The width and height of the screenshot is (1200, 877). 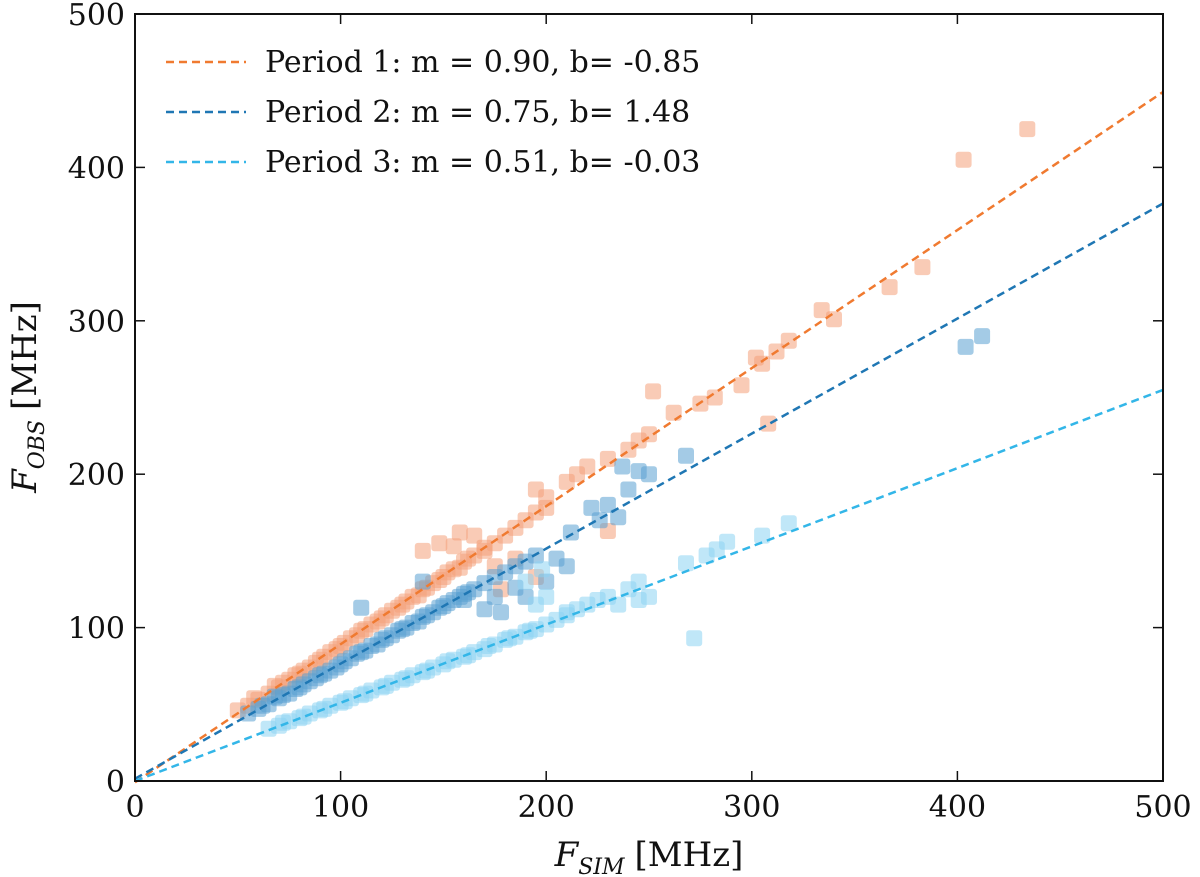 What do you see at coordinates (134, 807) in the screenshot?
I see `x-tick-label: 0` at bounding box center [134, 807].